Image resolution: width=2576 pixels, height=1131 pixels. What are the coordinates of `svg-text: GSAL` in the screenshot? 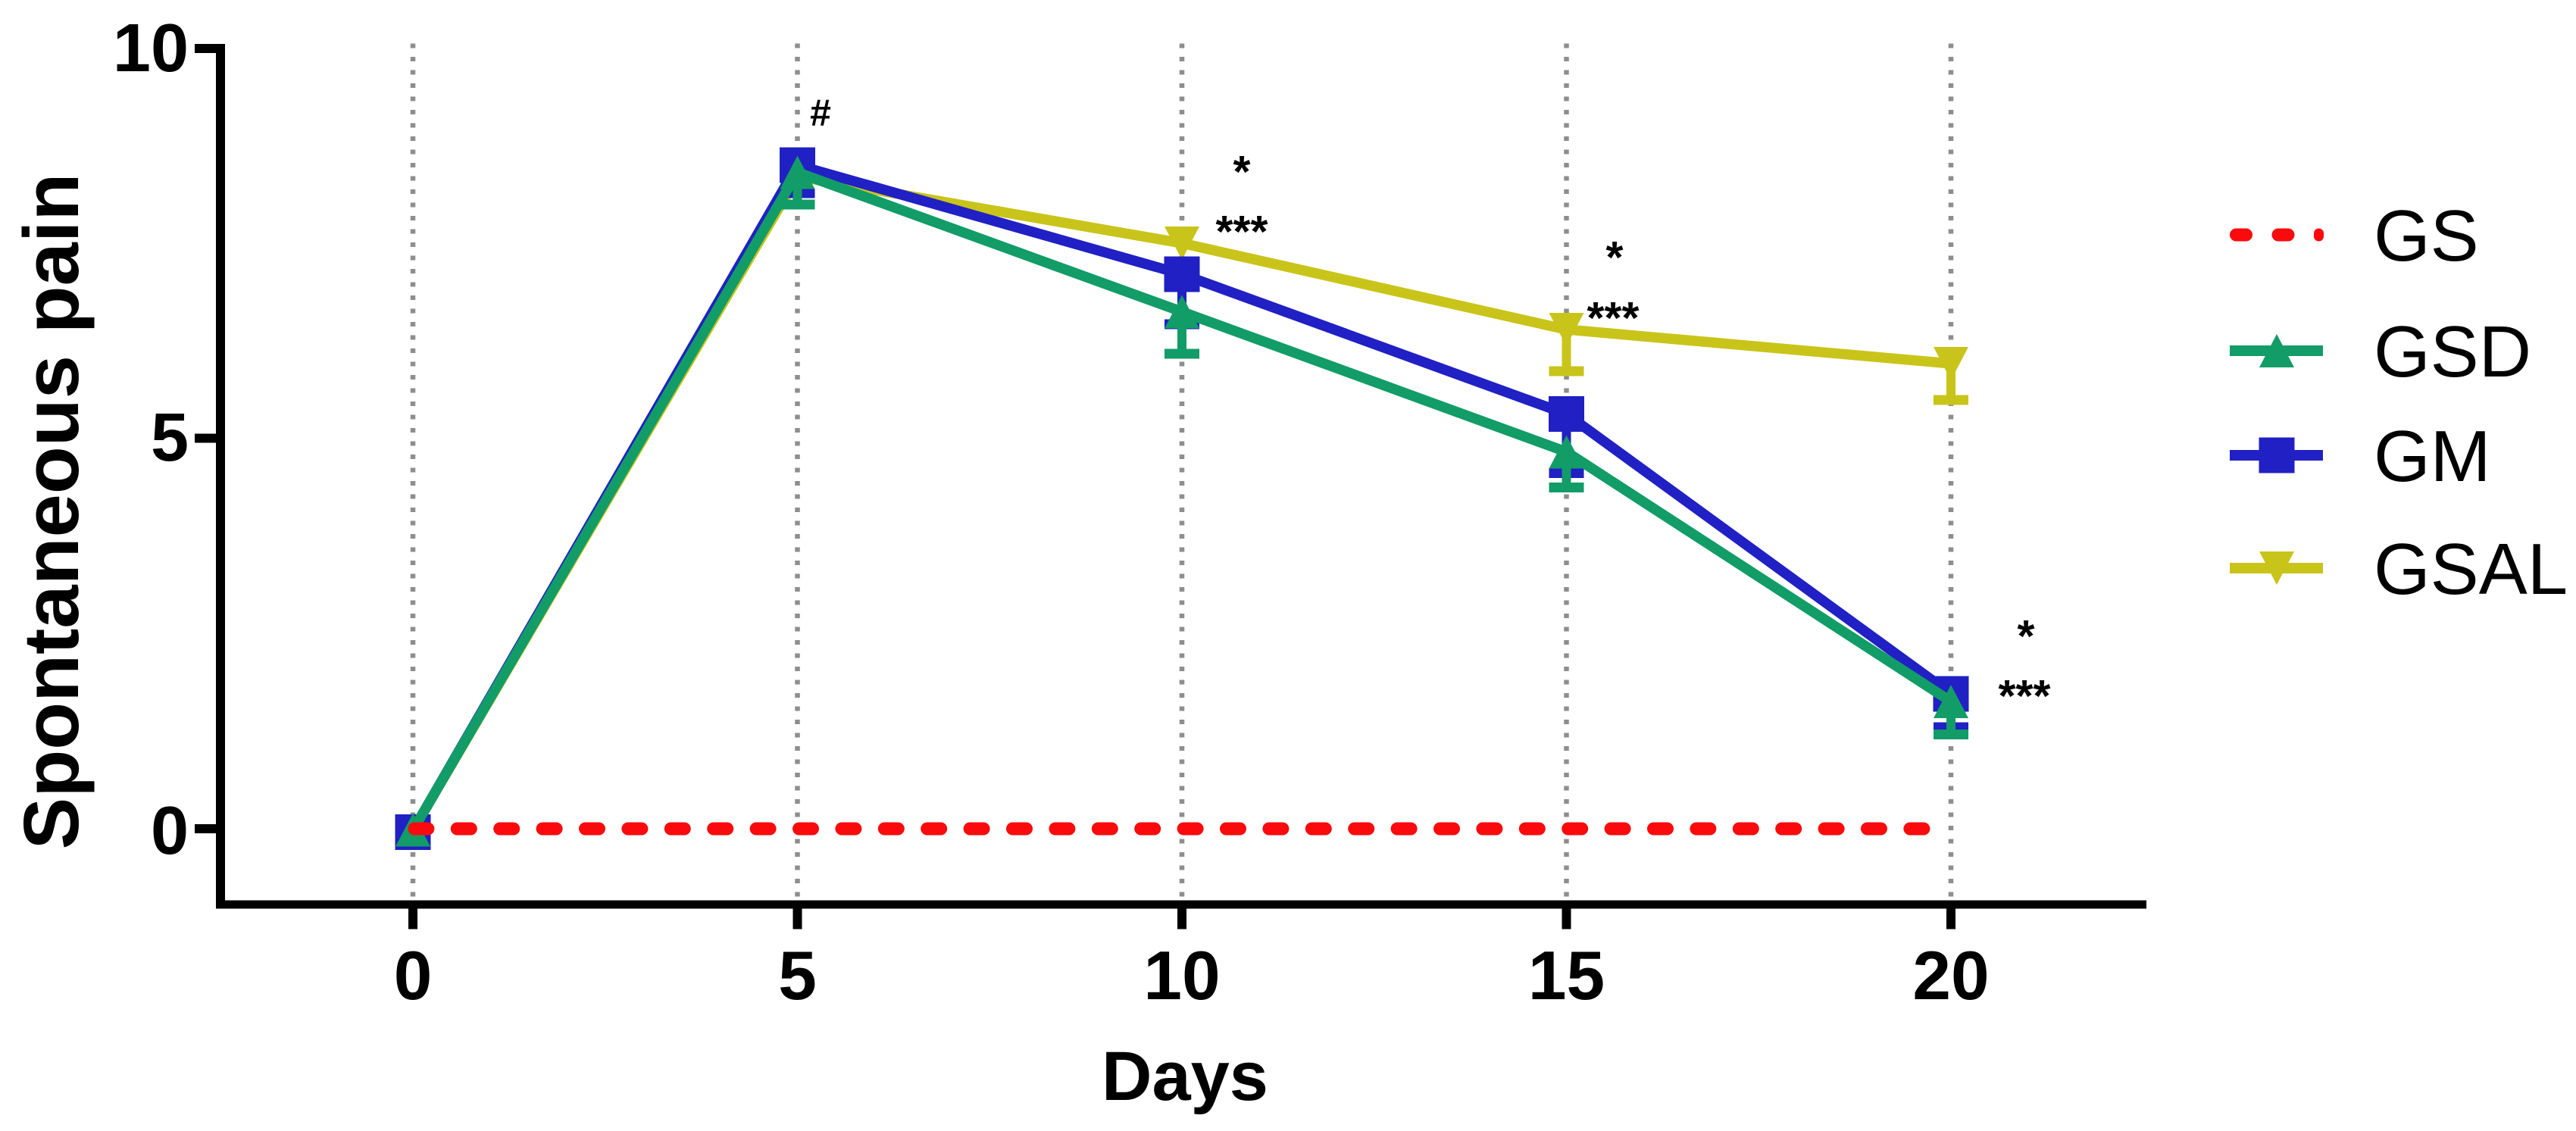 It's located at (2471, 569).